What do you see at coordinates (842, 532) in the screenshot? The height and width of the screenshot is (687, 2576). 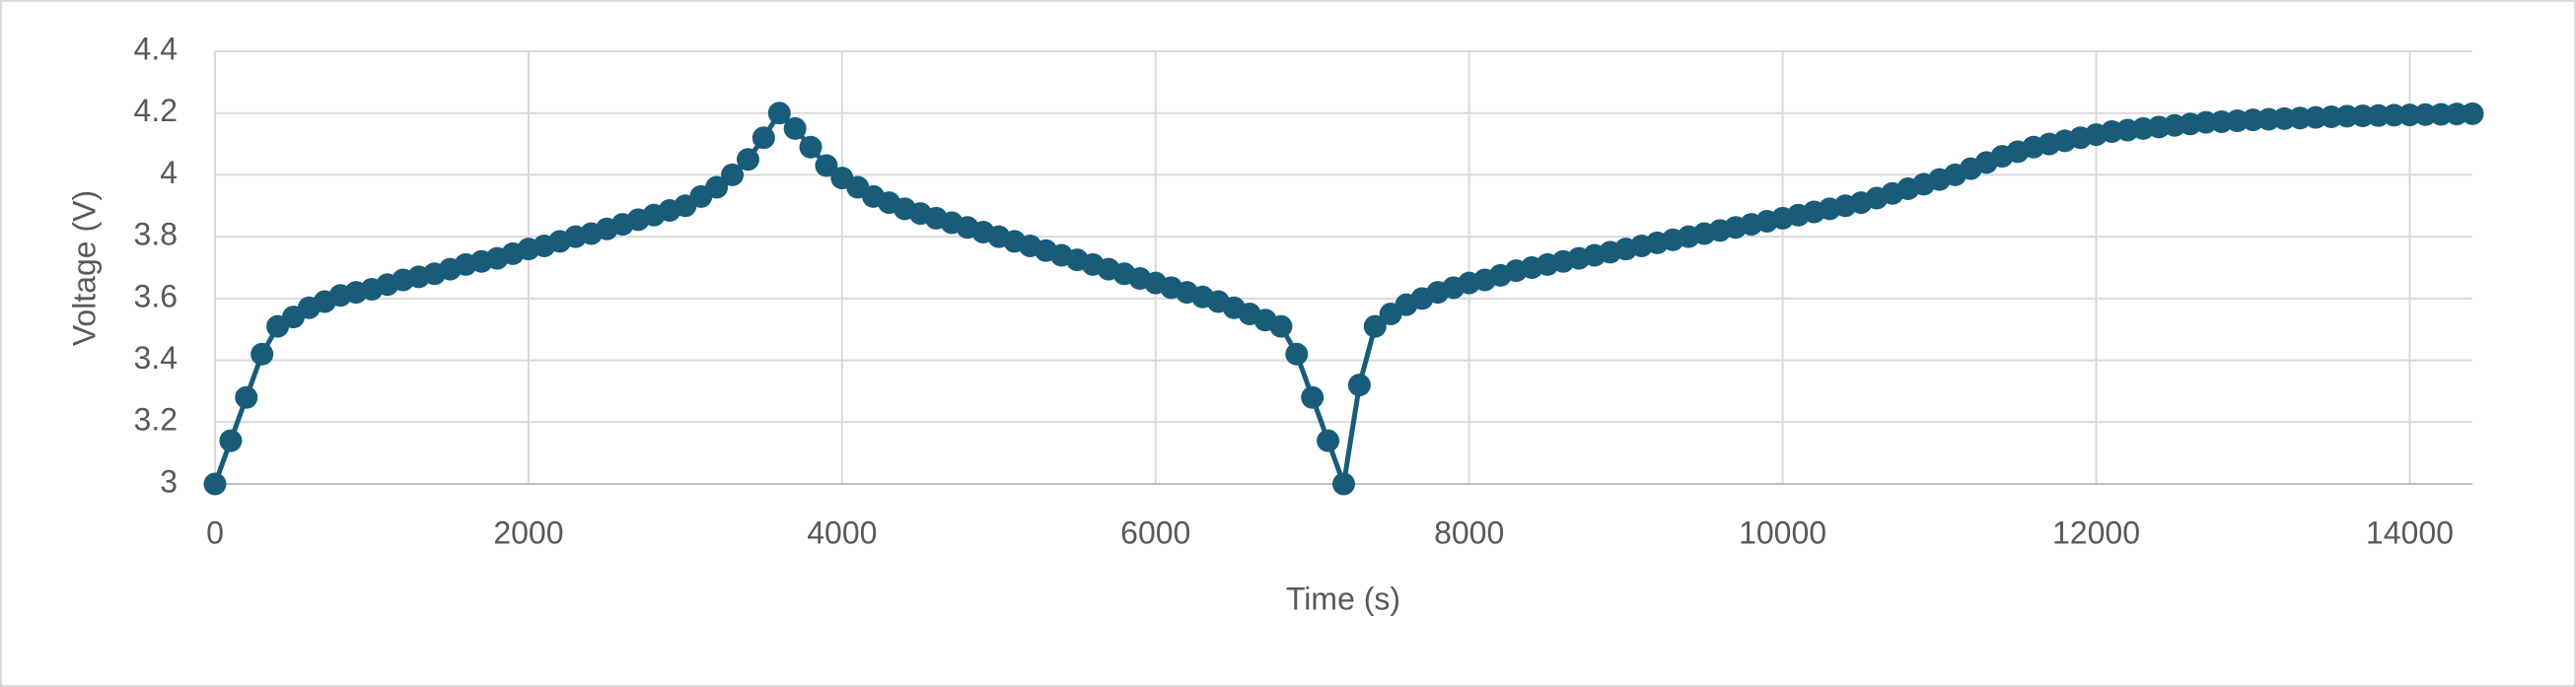 I see `x-tick-label: 4000` at bounding box center [842, 532].